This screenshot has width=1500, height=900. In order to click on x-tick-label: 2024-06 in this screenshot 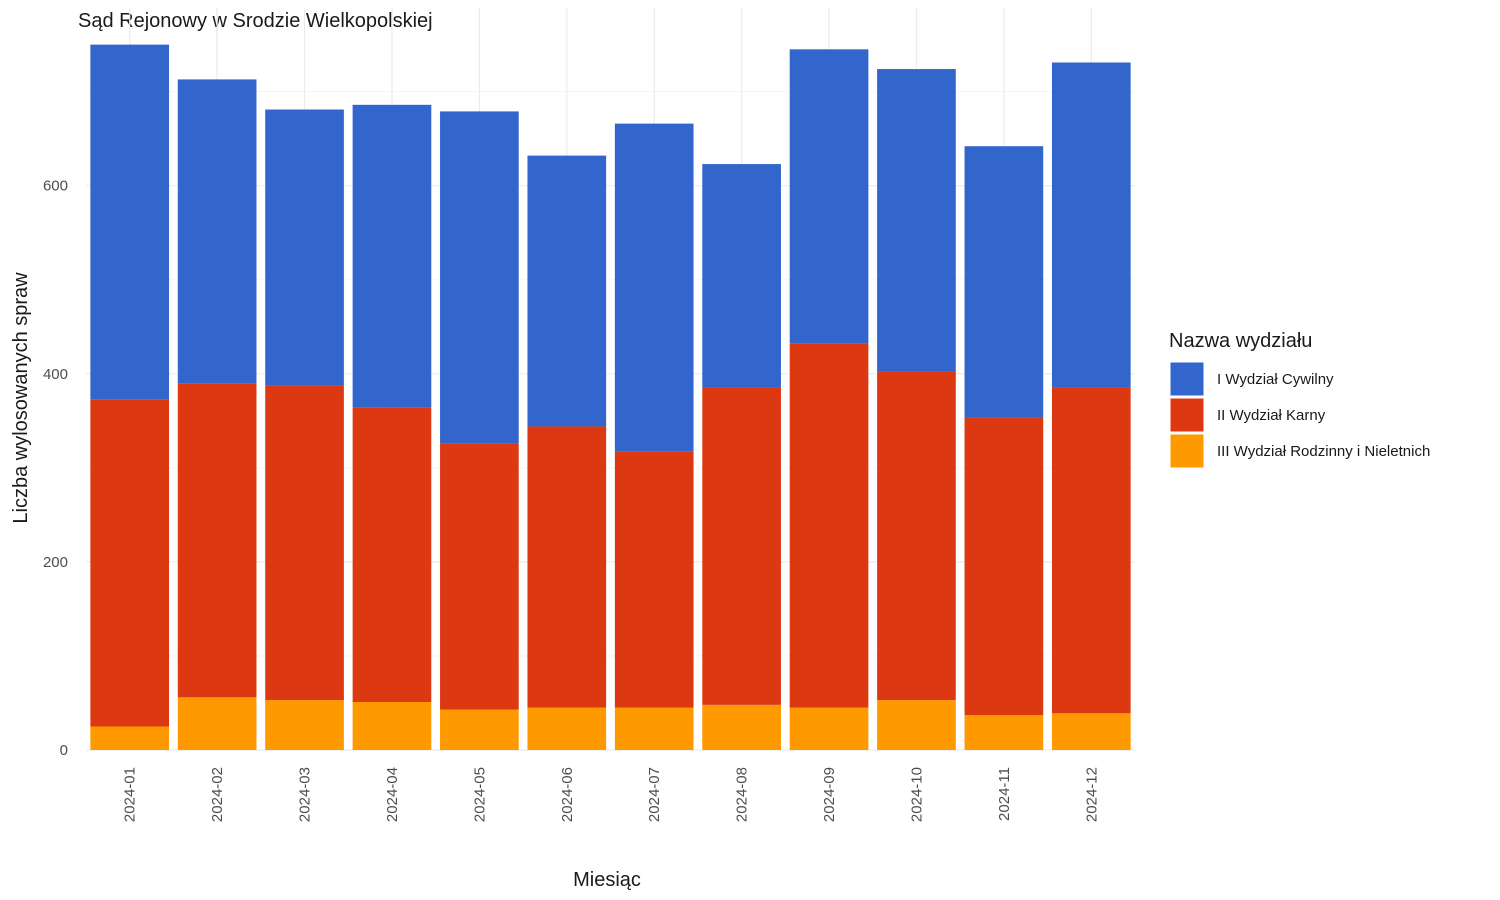, I will do `click(567, 794)`.